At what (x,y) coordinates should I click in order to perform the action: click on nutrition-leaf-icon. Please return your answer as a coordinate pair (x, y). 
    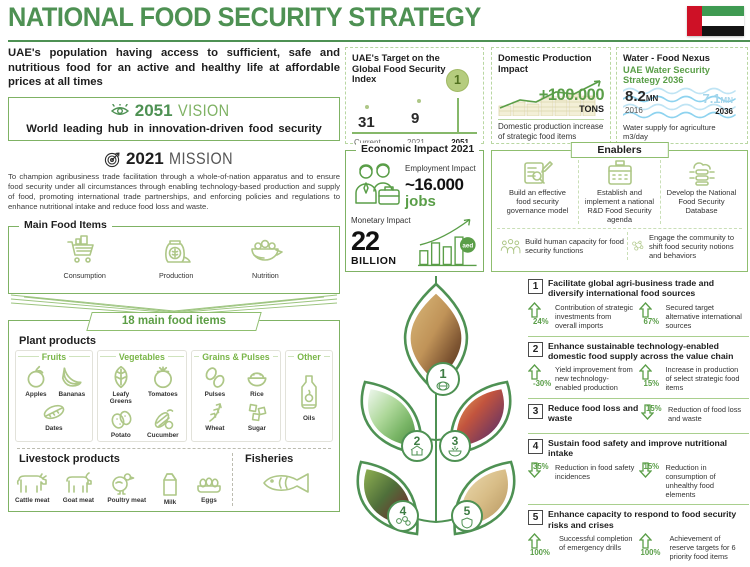
    Looking at the image, I should click on (403, 521).